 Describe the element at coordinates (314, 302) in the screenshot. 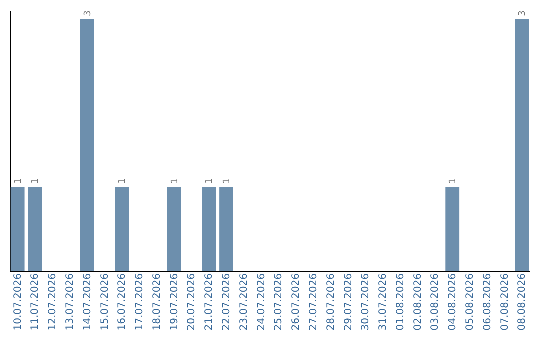

I see `x-tick-label: 27.07.2026` at that location.